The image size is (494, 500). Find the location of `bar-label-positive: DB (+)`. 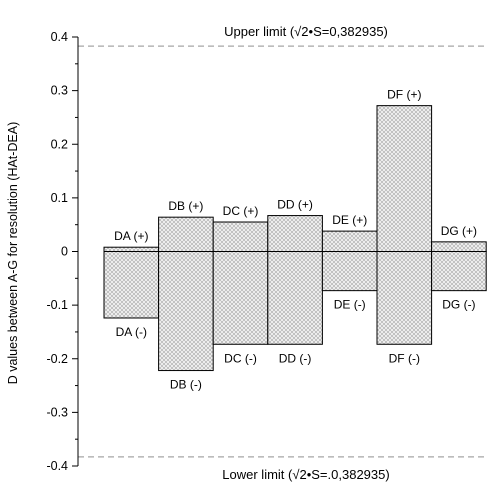

bar-label-positive: DB (+) is located at coordinates (185, 206).